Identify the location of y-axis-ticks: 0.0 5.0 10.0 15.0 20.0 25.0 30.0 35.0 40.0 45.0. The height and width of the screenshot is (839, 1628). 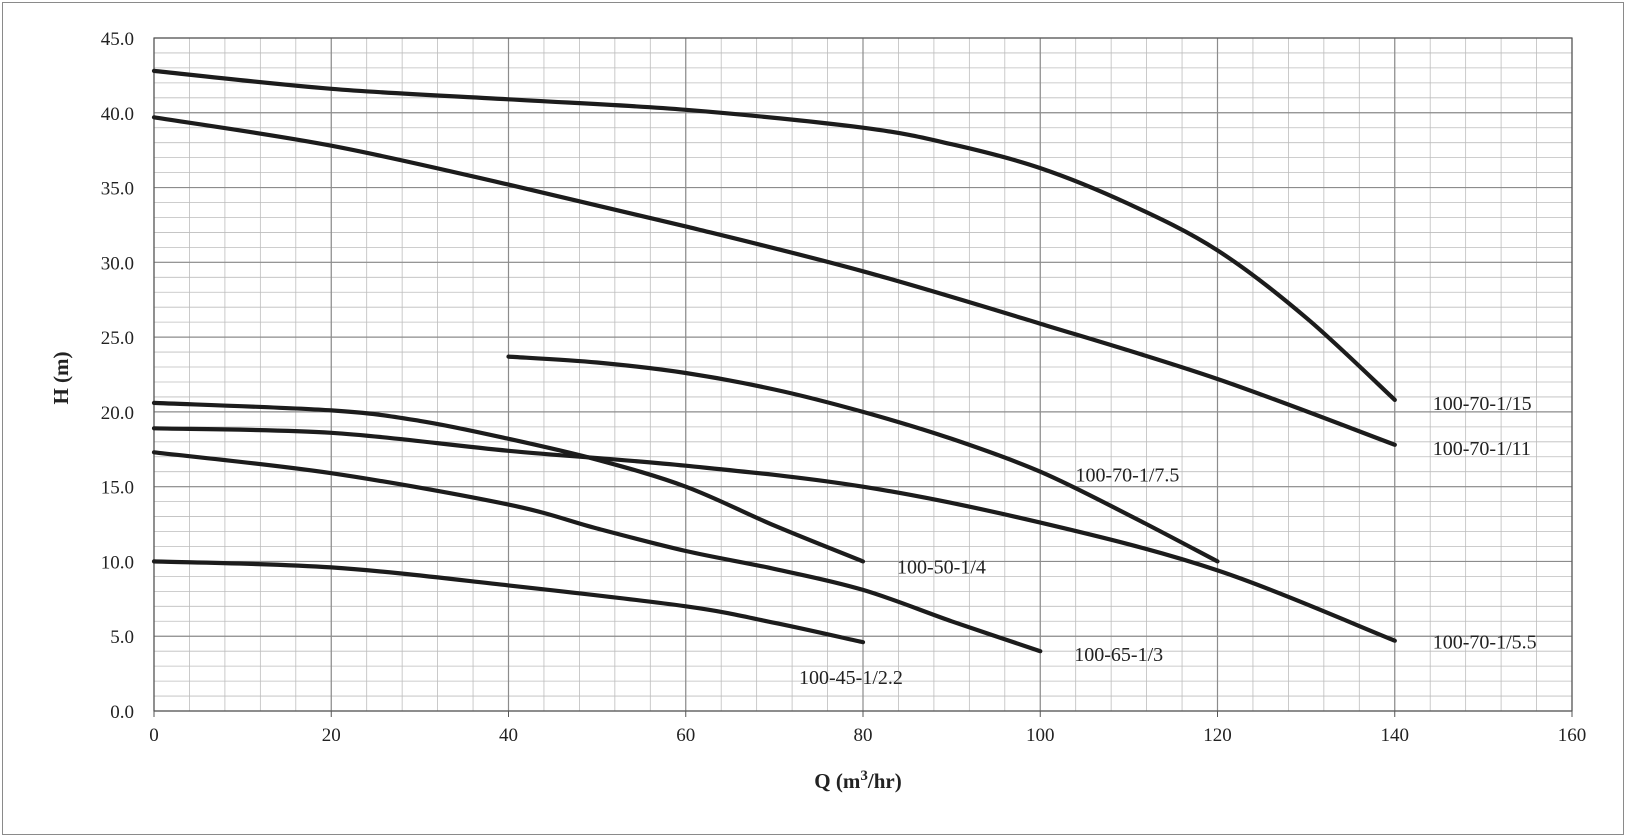
(117, 376).